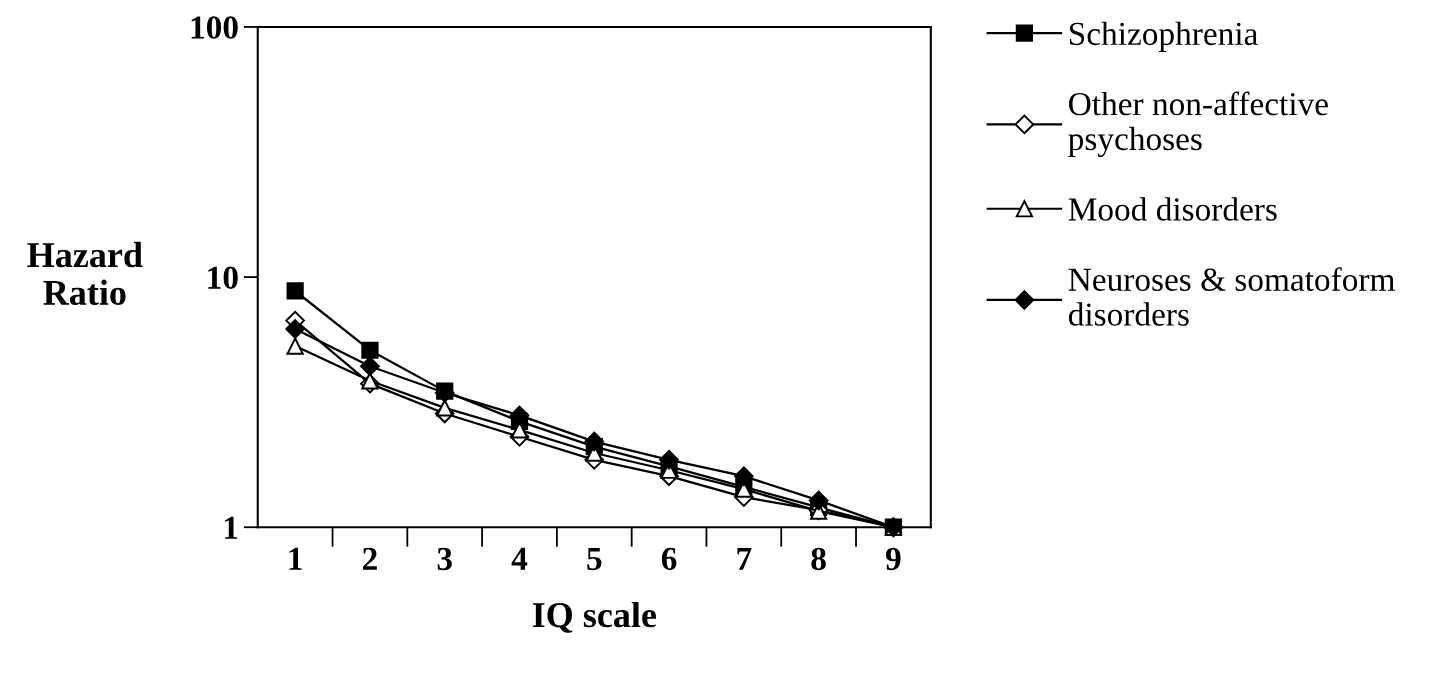 This screenshot has height=691, width=1432. What do you see at coordinates (818, 559) in the screenshot?
I see `x-tick-label: 8` at bounding box center [818, 559].